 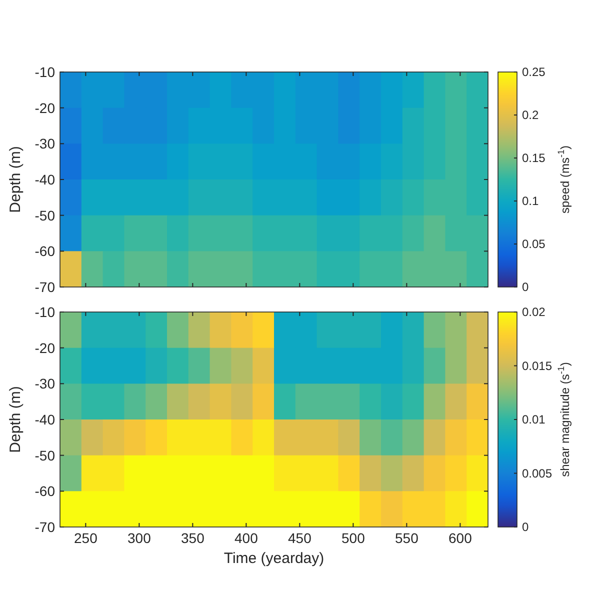 What do you see at coordinates (140, 538) in the screenshot?
I see `x-tick-label: 300` at bounding box center [140, 538].